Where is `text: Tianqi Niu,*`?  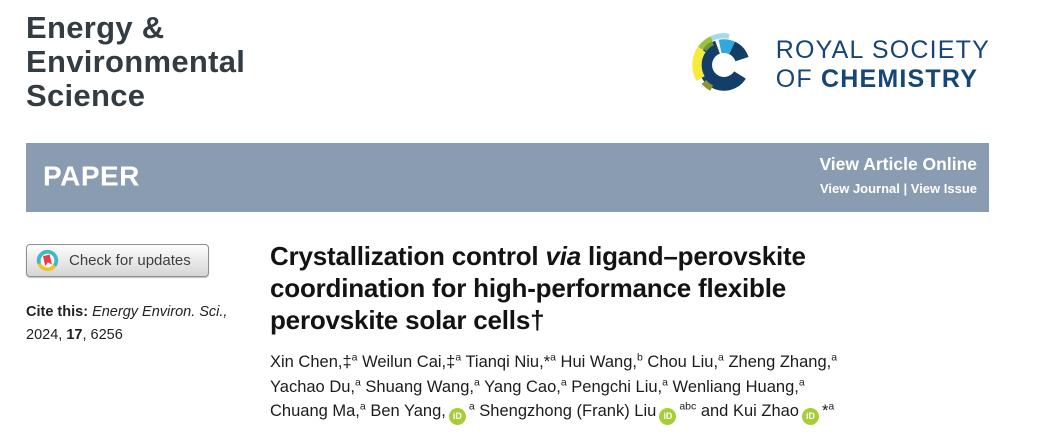
text: Tianqi Niu,* is located at coordinates (506, 362).